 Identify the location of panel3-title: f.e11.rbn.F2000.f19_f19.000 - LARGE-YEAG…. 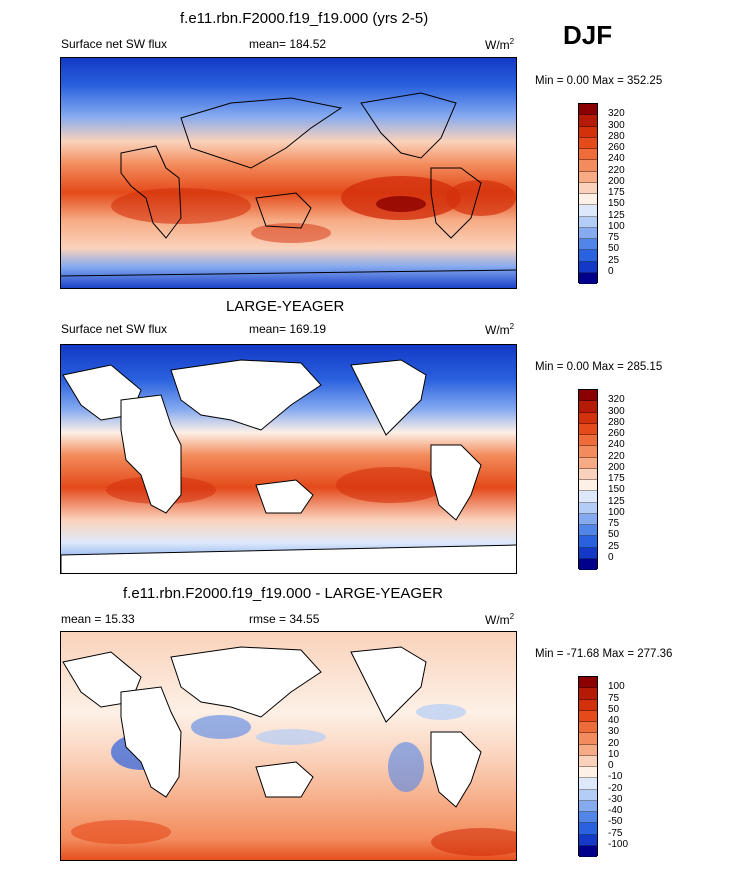
(283, 593).